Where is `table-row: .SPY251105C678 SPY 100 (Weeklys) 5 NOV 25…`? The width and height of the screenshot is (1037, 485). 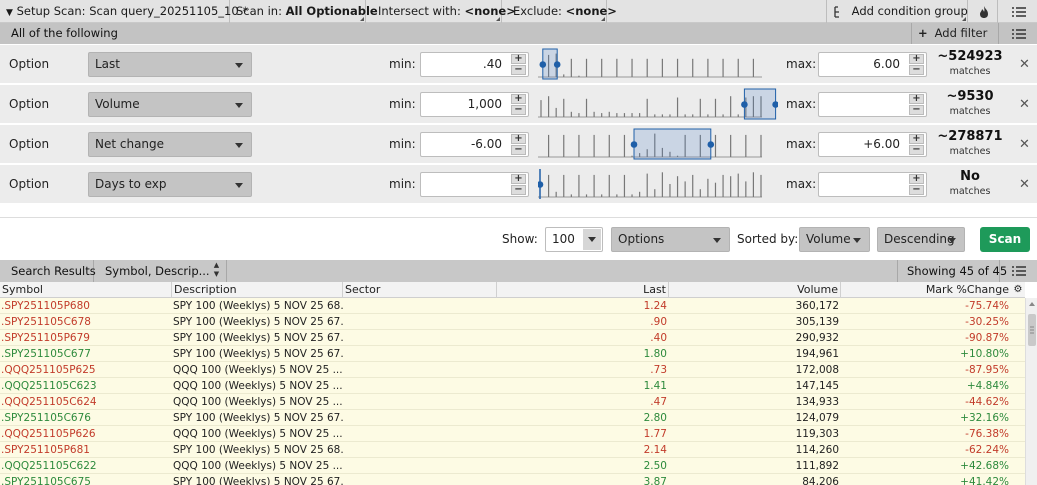
table-row: .SPY251105C678 SPY 100 (Weeklys) 5 NOV 25… is located at coordinates (512, 322).